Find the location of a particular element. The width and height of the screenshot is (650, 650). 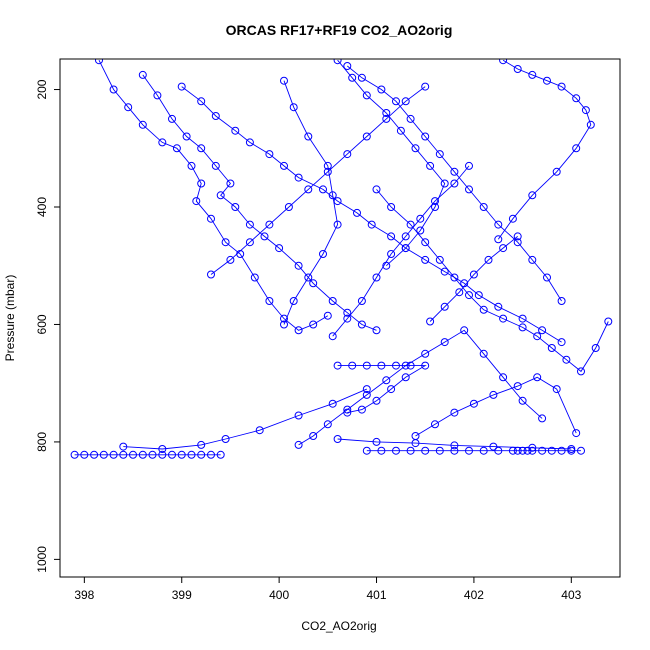

x-axis-label: CO2_AO2orig is located at coordinates (338, 626).